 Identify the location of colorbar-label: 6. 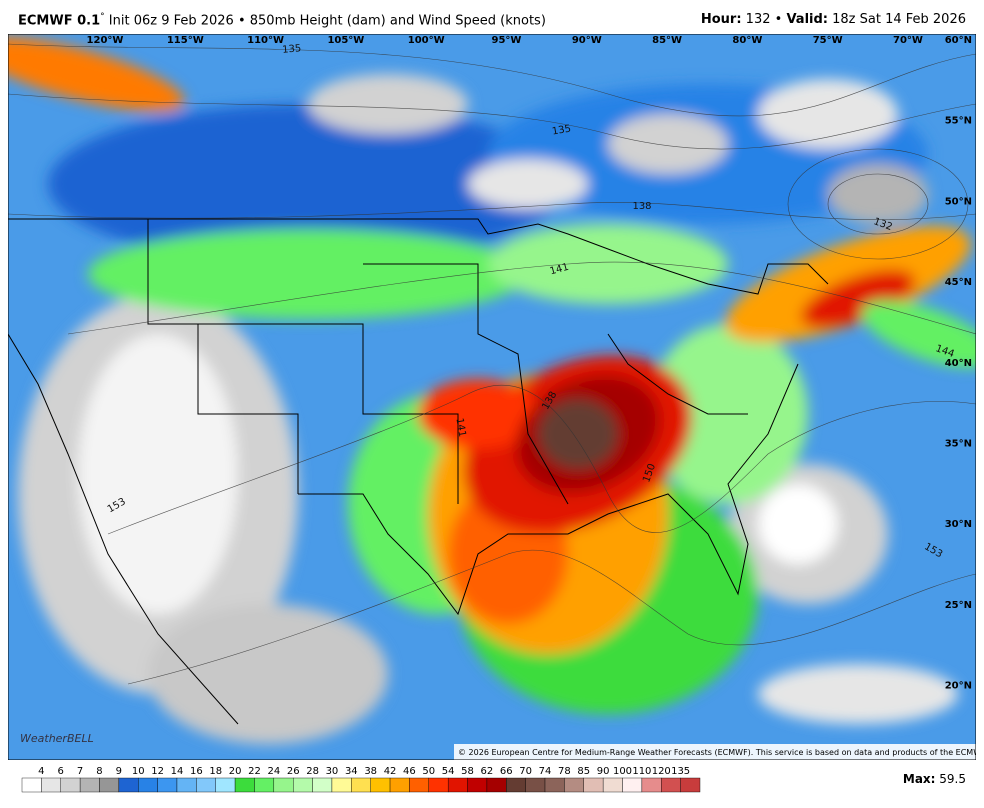
(61, 771).